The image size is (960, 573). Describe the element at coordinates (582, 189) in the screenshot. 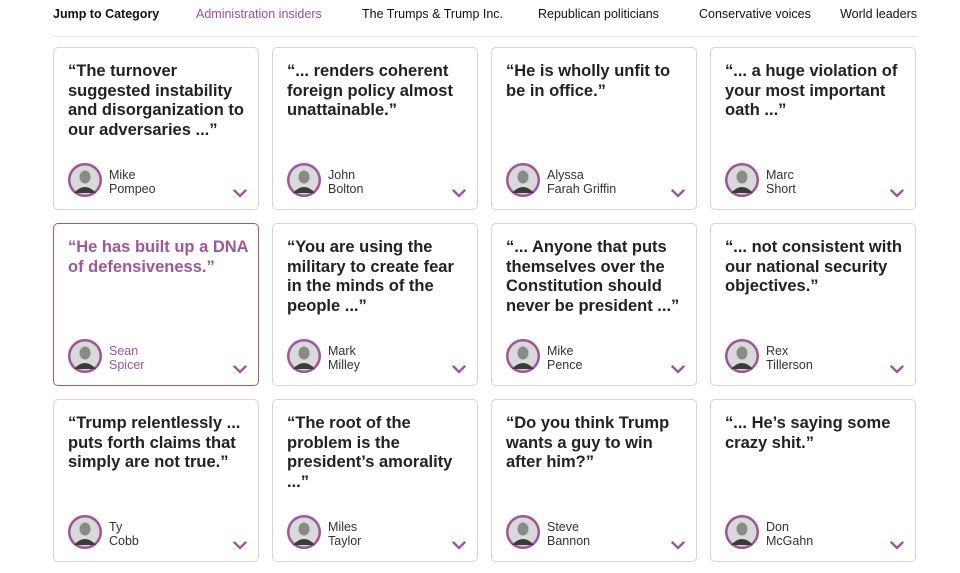

I see `last-name: Farah Griffin` at that location.